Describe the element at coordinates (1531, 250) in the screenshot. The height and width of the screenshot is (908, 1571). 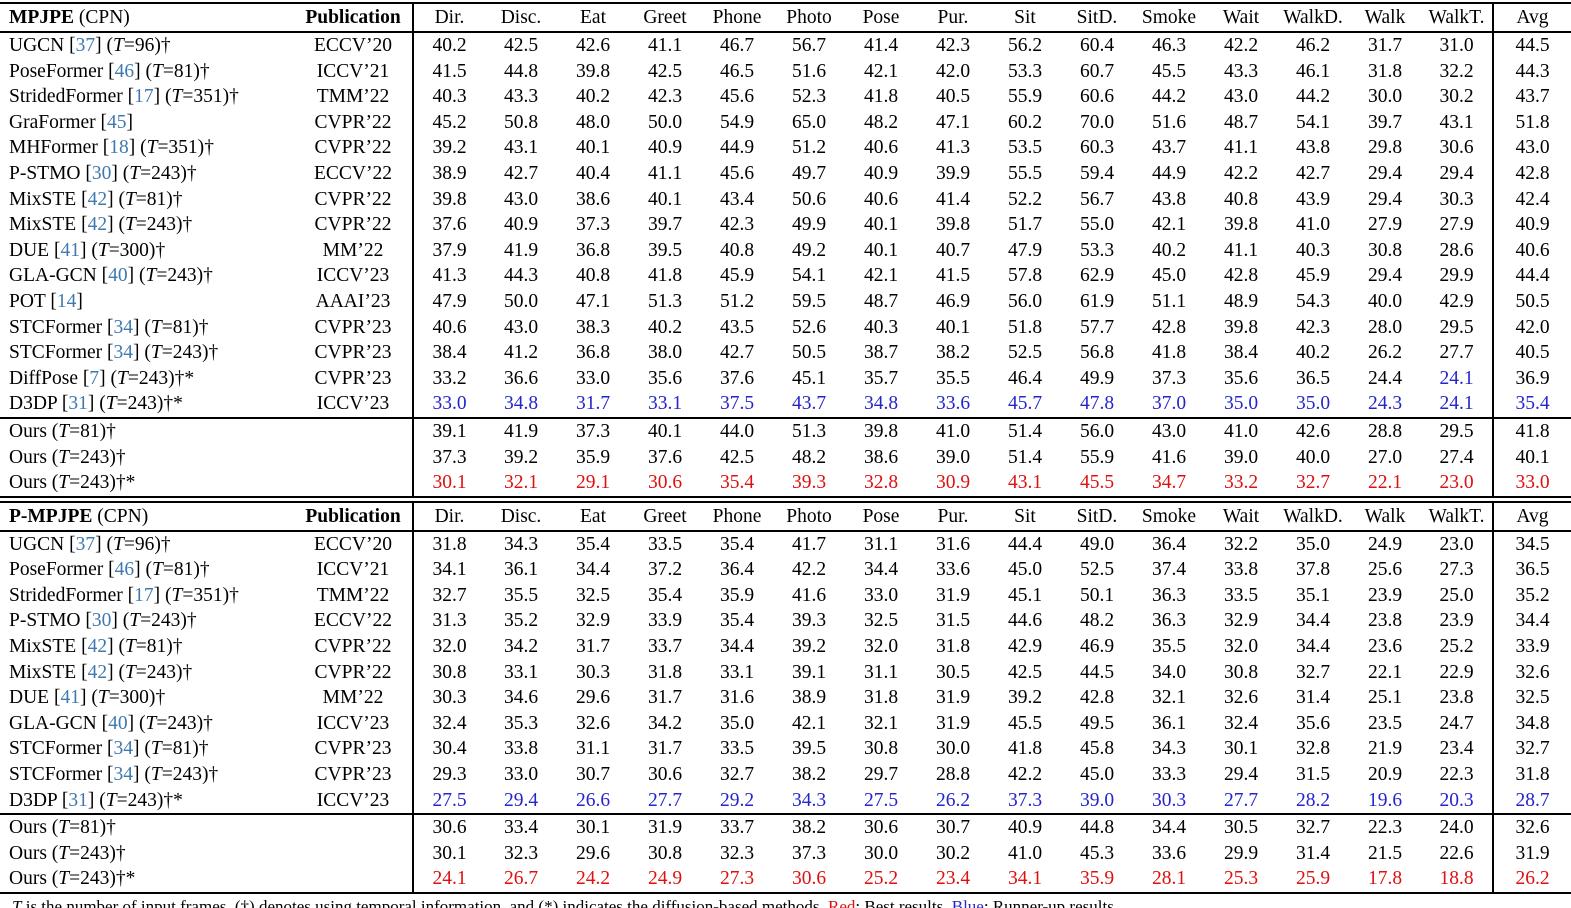
I see `avg-value-cell: 40.6` at that location.